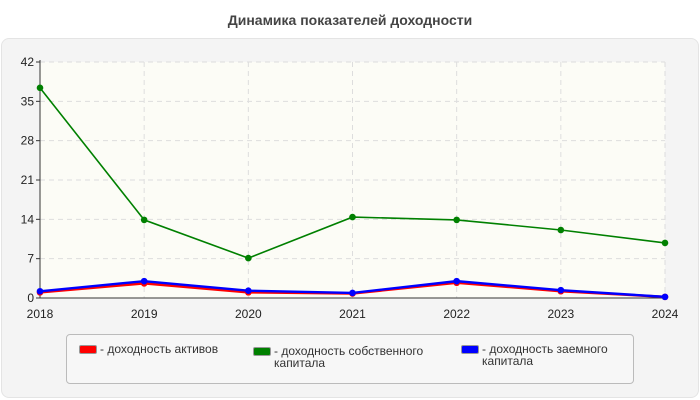  I want to click on x-tick-label: 2019, so click(144, 314).